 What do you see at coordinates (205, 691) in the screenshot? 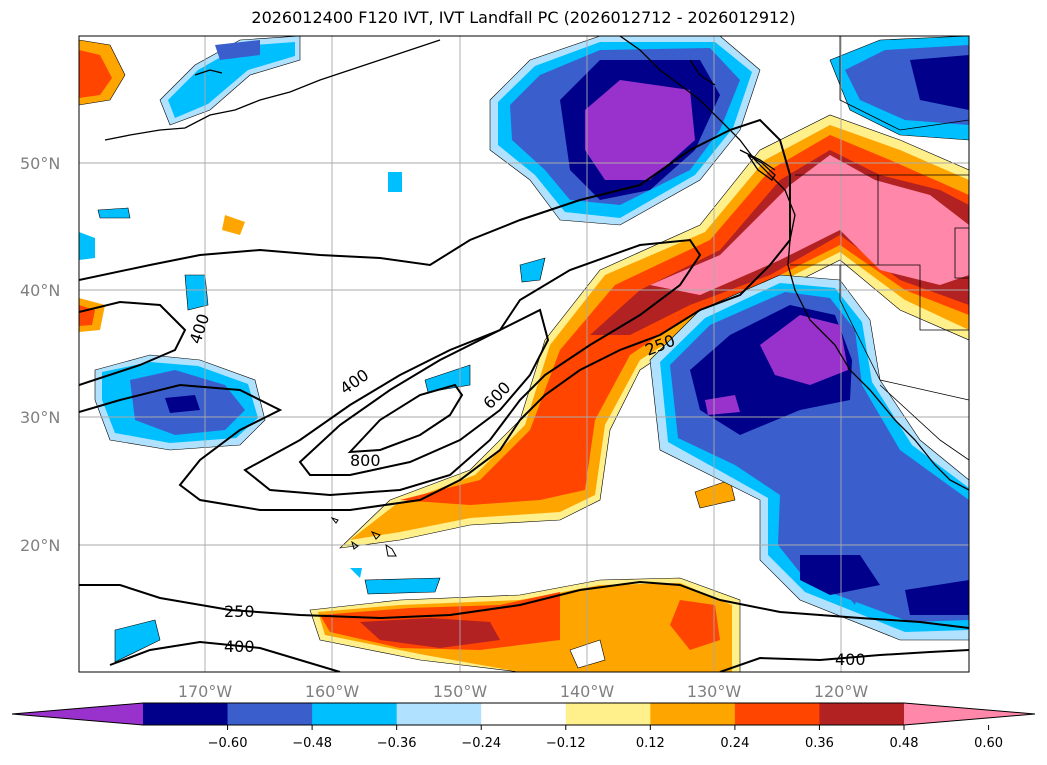
I see `lon-label-170w: 170°W` at bounding box center [205, 691].